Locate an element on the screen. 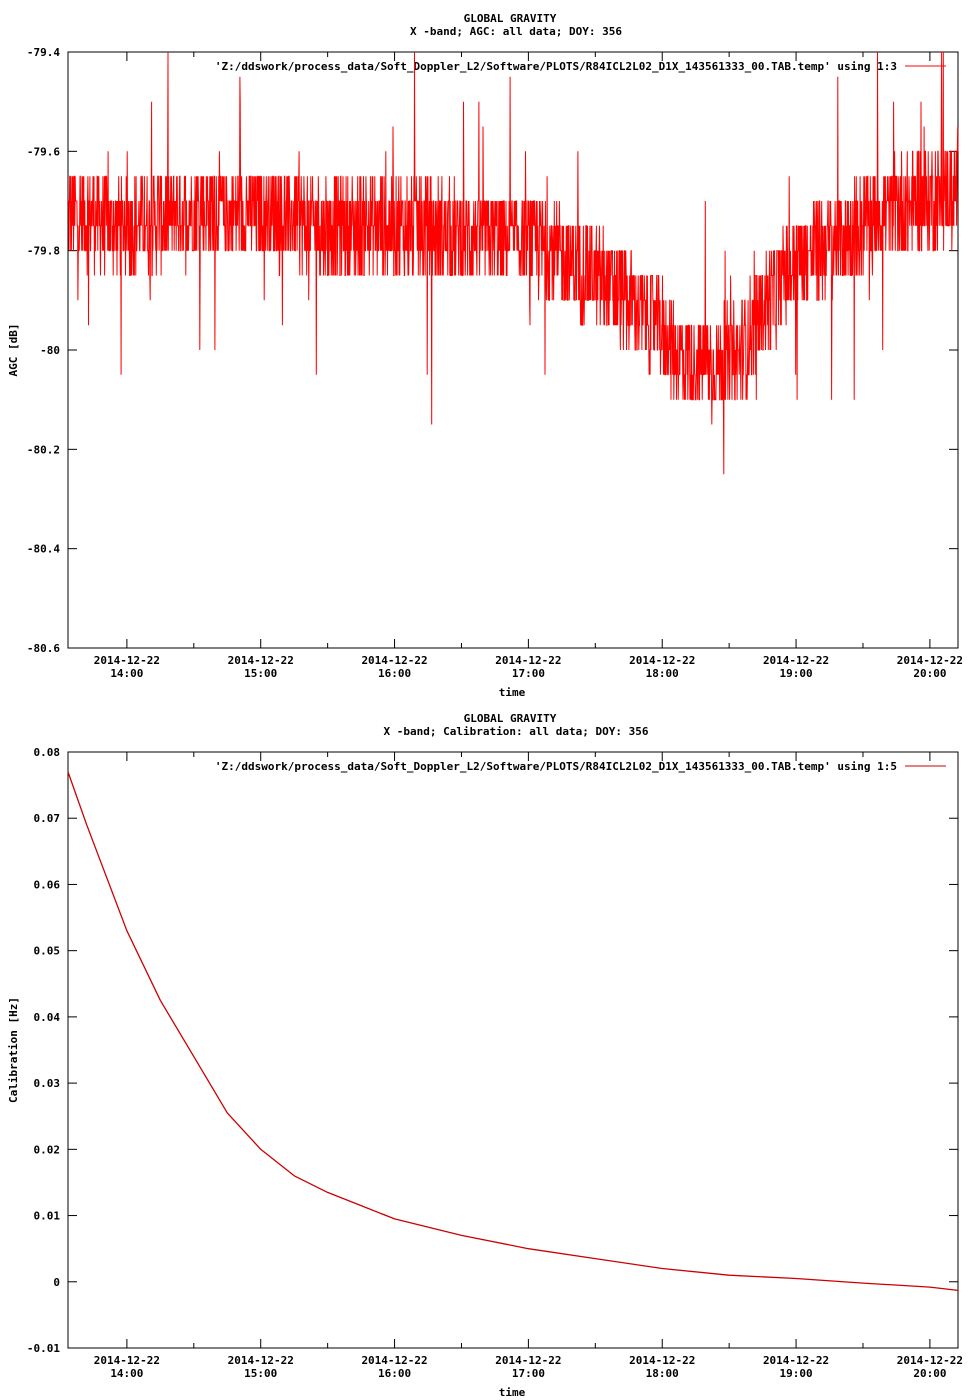 This screenshot has width=980, height=1400. y-tick-label: 0.06 is located at coordinates (47, 884).